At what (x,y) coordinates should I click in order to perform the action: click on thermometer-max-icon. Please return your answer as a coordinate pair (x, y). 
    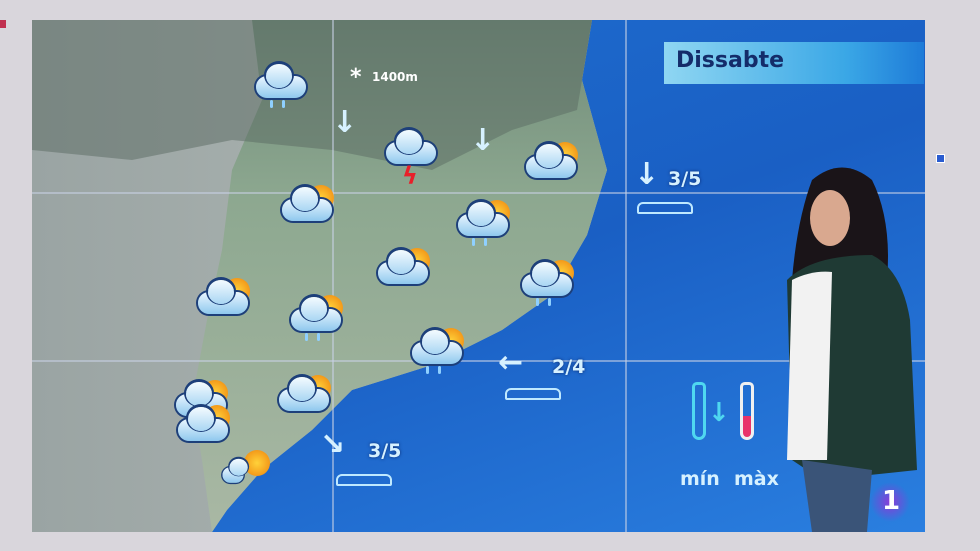
    Looking at the image, I should click on (747, 411).